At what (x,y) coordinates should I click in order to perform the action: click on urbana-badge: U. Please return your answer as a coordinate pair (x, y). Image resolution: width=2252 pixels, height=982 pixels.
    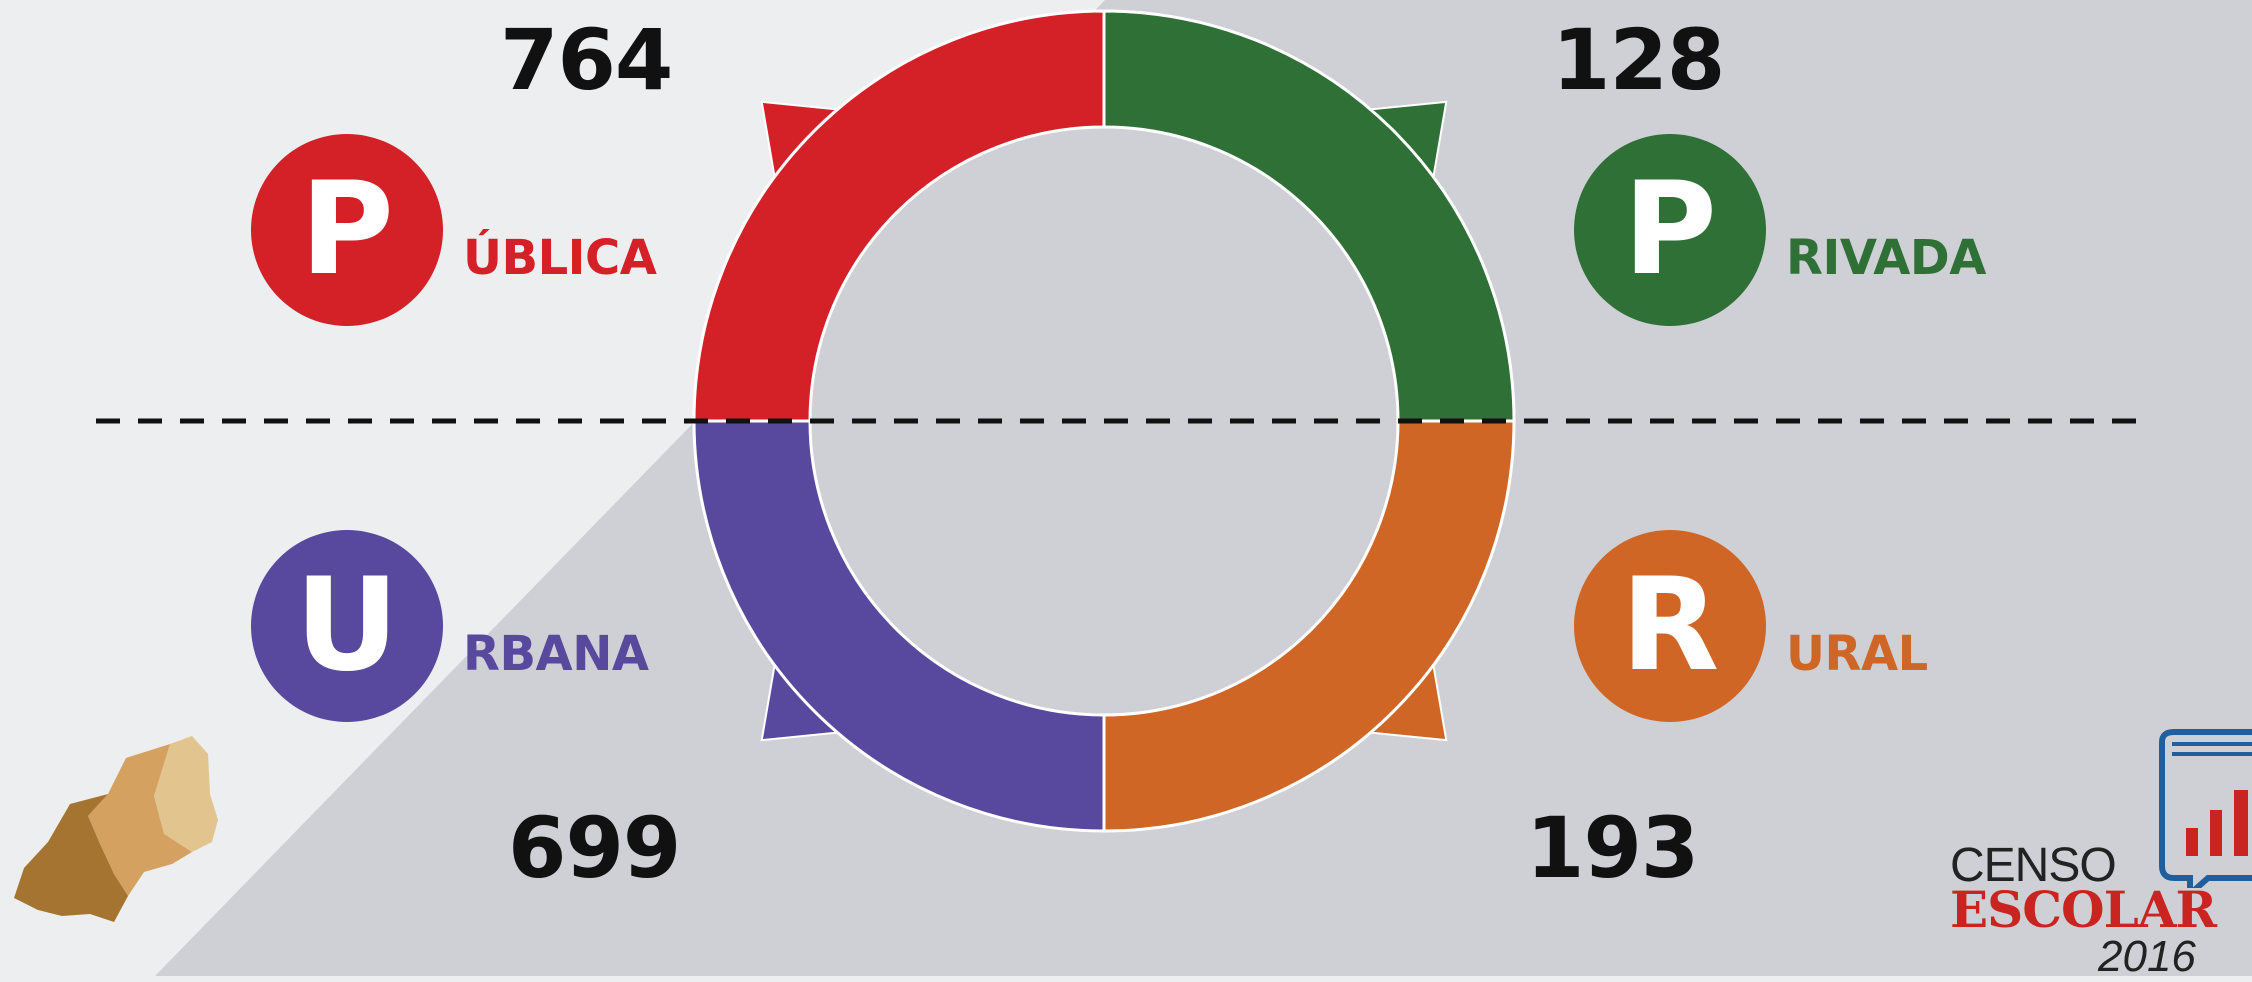
    Looking at the image, I should click on (347, 626).